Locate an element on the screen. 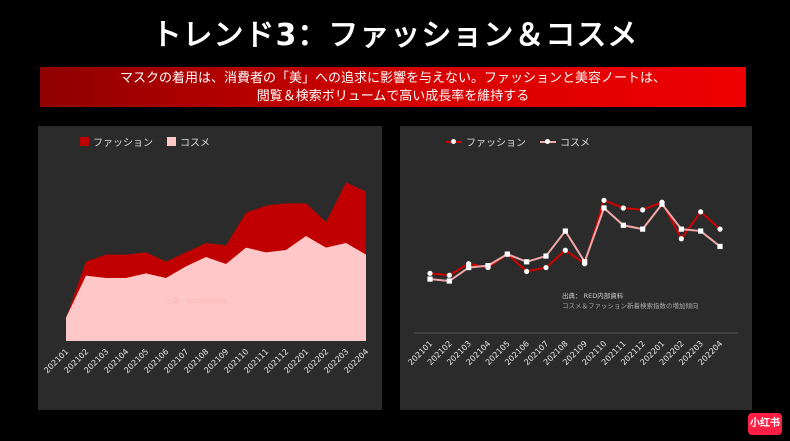  line-chart-source: 出典： RED内部資料 is located at coordinates (593, 296).